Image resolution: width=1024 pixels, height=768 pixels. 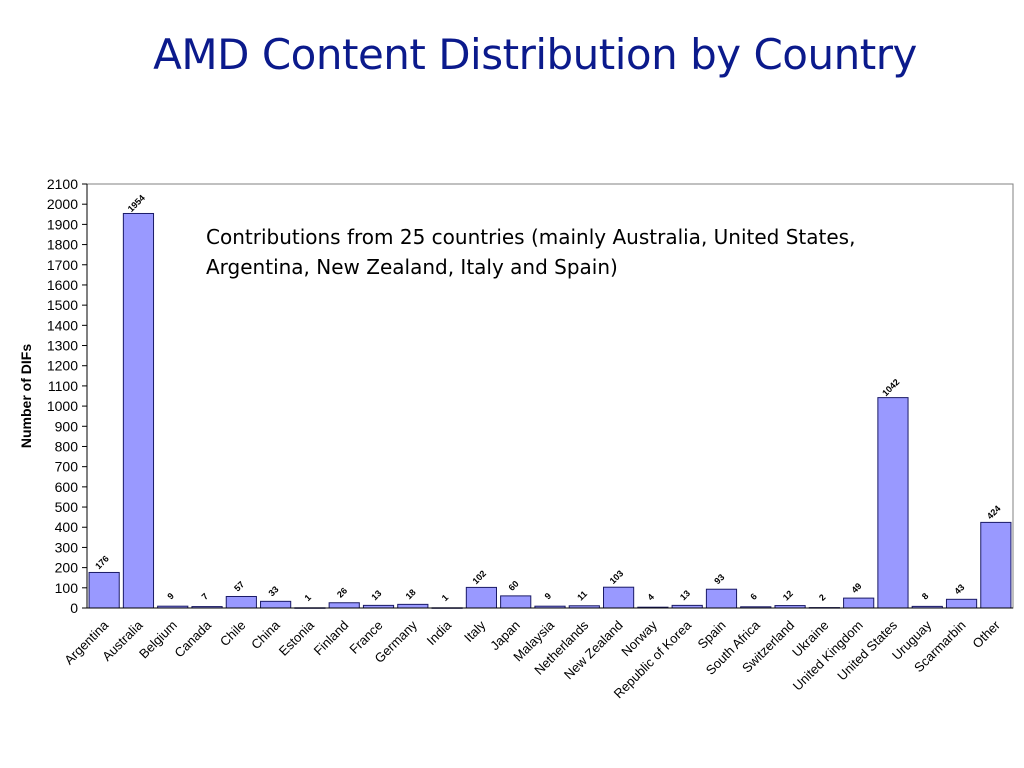 What do you see at coordinates (925, 596) in the screenshot?
I see `value-label: 8` at bounding box center [925, 596].